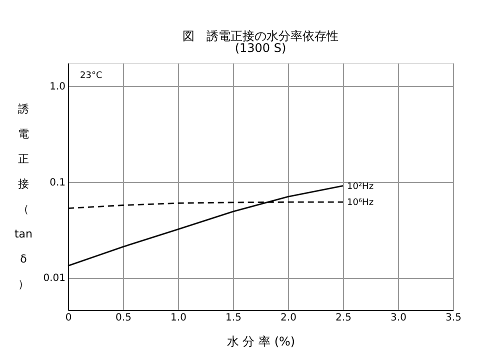 This screenshot has height=357, width=500. What do you see at coordinates (124, 318) in the screenshot?
I see `x-tick-label: 0.5` at bounding box center [124, 318].